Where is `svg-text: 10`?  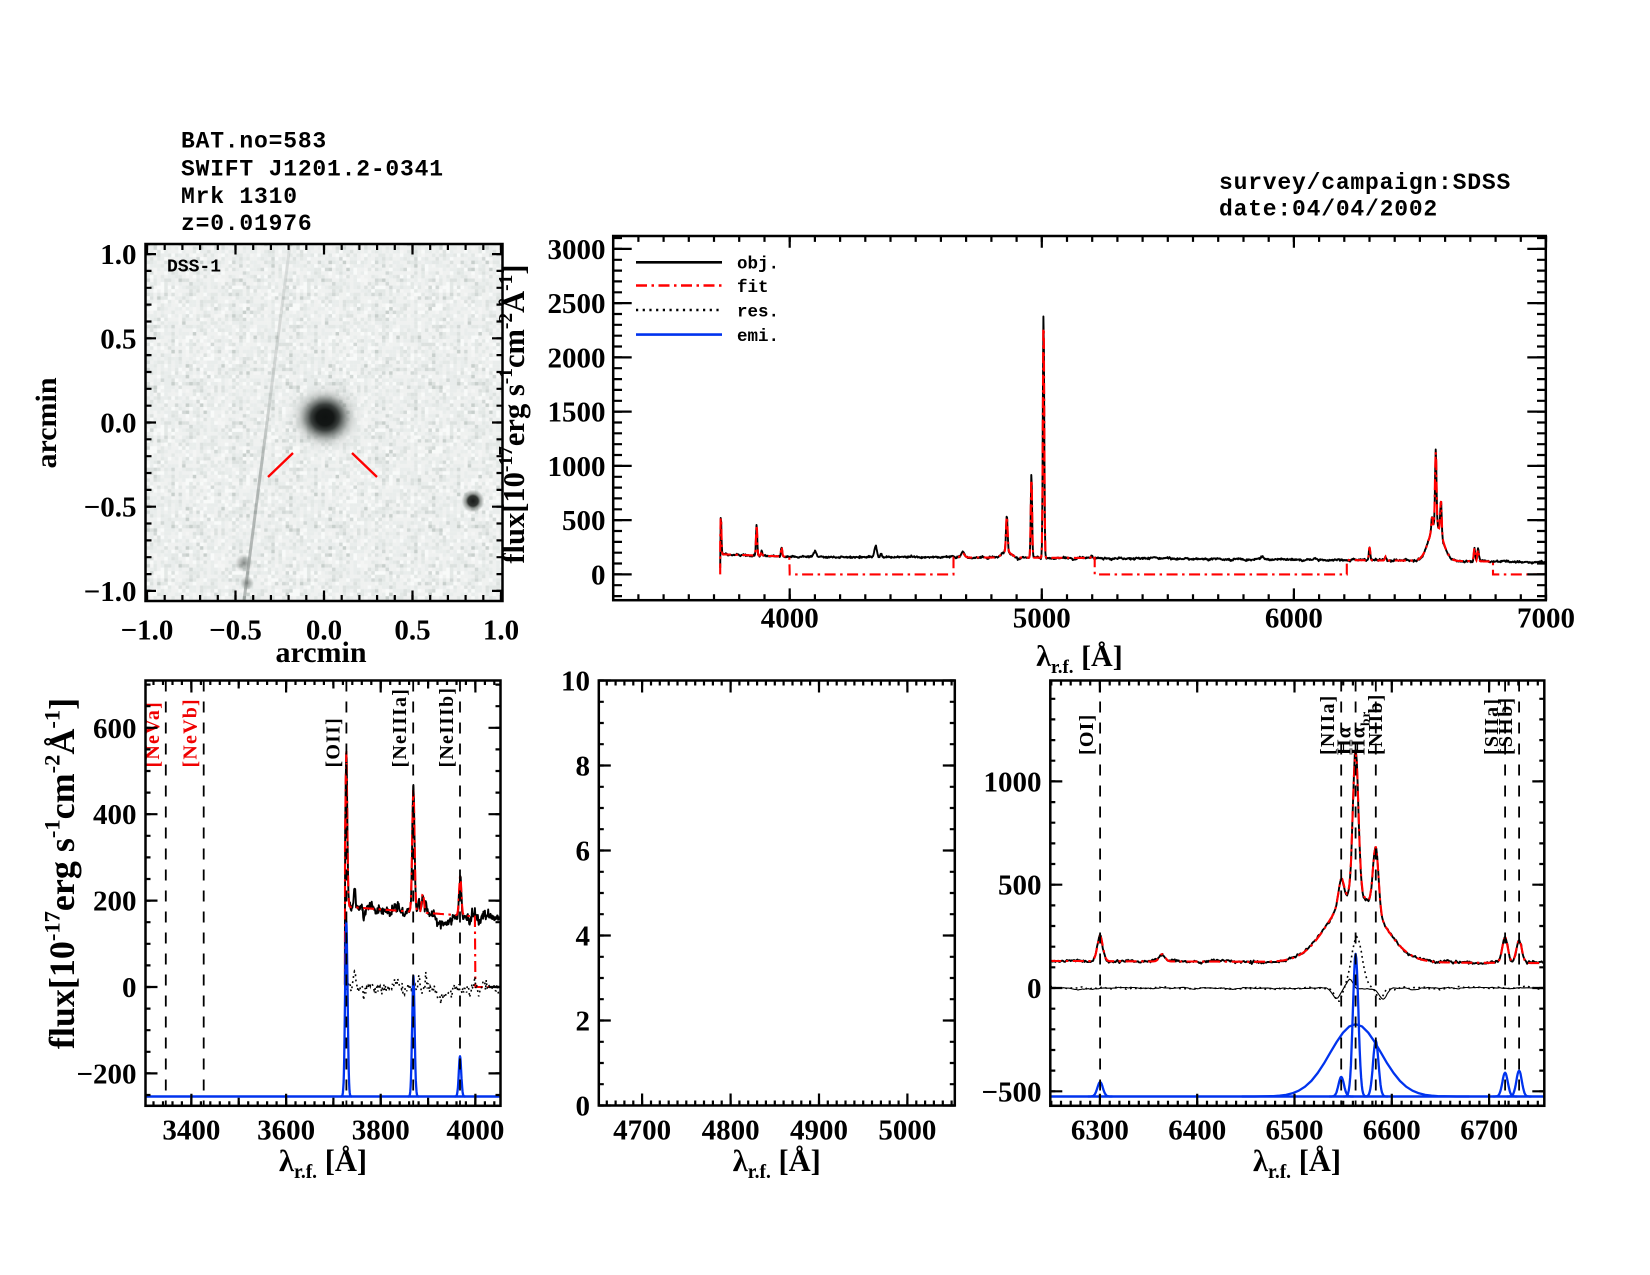 svg-text: 10 is located at coordinates (575, 682).